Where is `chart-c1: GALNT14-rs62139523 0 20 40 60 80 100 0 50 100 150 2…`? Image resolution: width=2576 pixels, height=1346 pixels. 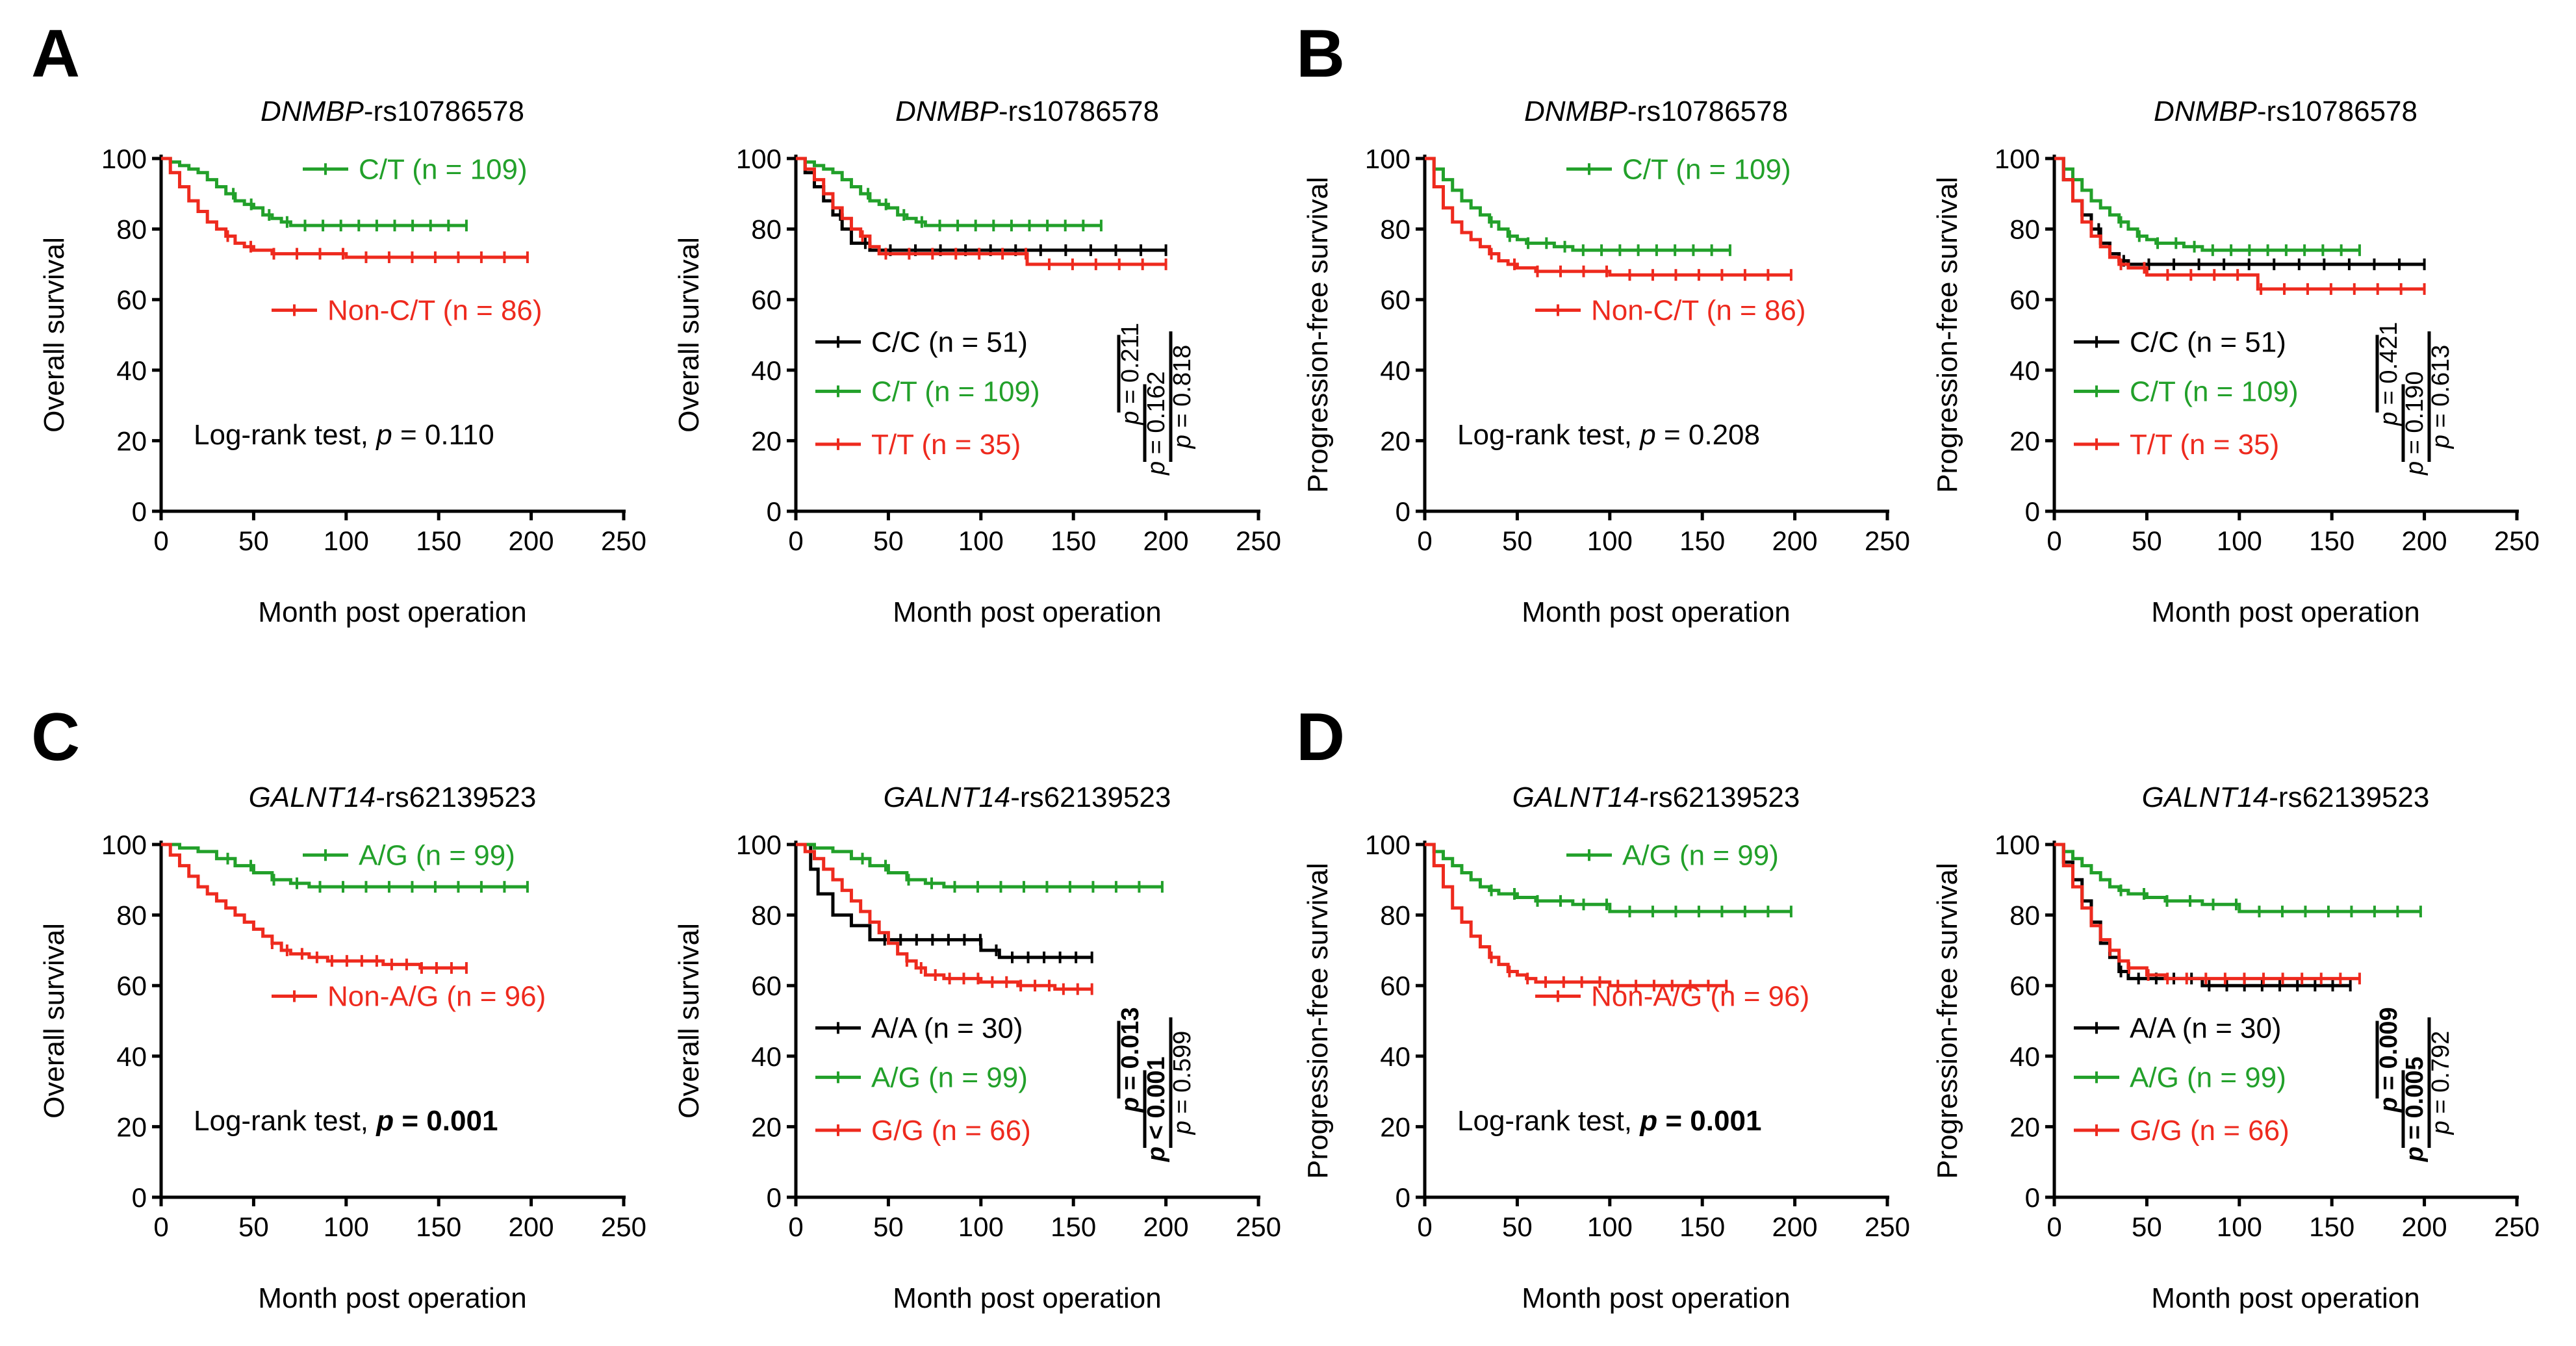 chart-c1: GALNT14-rs62139523 0 20 40 60 80 100 0 50 100 150 2… is located at coordinates (342, 1047).